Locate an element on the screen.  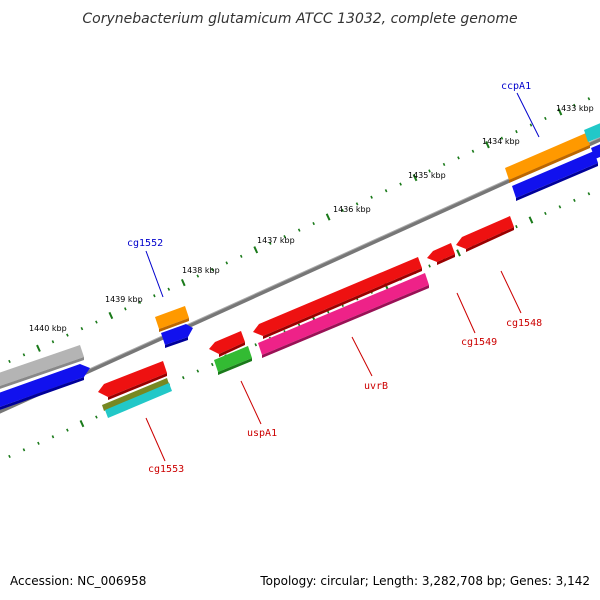
feature-red-small is located at coordinates (227, 344).